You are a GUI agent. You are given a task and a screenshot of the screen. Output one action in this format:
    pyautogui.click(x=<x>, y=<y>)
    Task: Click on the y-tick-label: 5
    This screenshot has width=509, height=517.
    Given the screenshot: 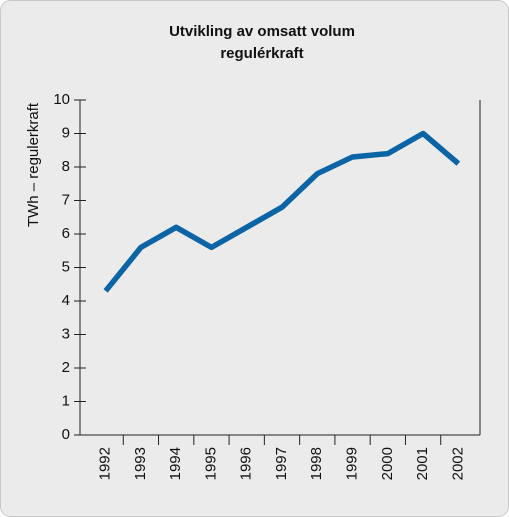 What is the action you would take?
    pyautogui.click(x=66, y=266)
    